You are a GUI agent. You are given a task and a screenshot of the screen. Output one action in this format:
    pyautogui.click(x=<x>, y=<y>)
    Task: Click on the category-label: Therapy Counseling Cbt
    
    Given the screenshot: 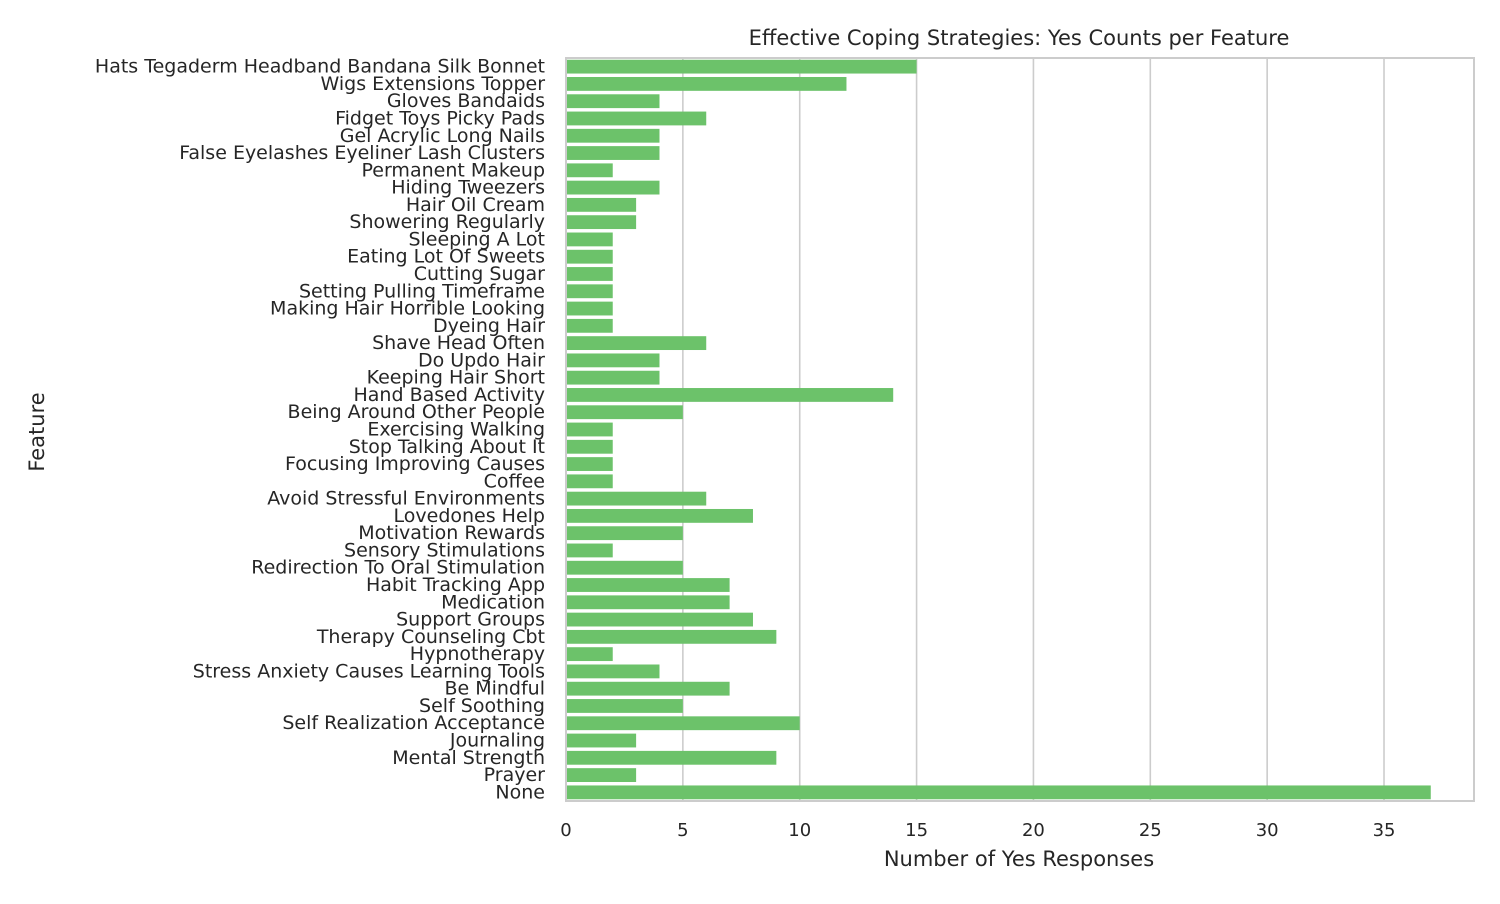 What is the action you would take?
    pyautogui.click(x=430, y=637)
    